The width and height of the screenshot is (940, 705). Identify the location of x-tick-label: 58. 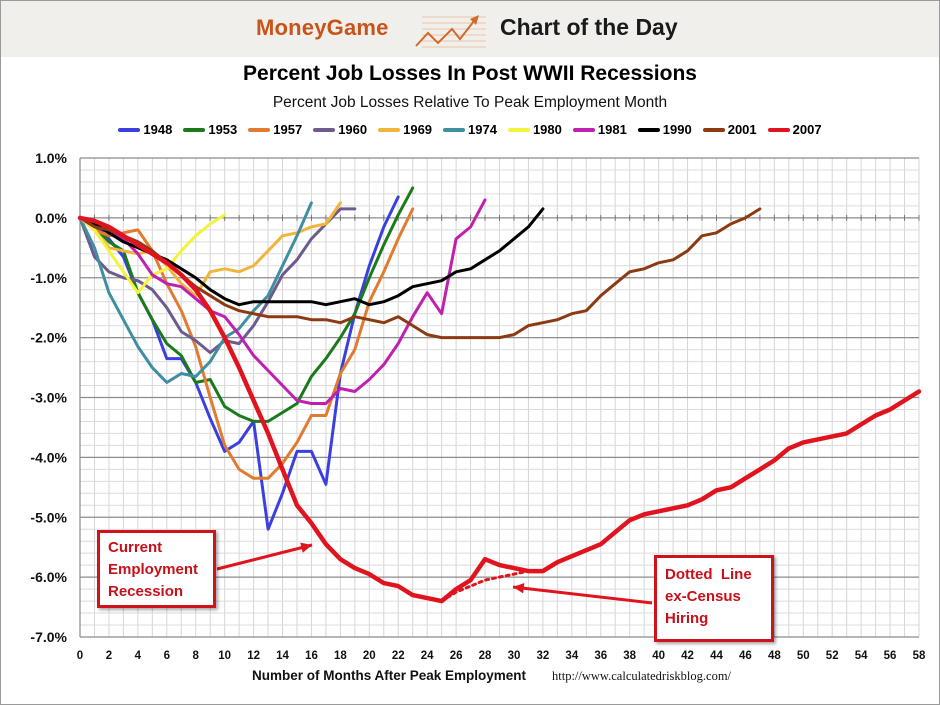
(919, 656).